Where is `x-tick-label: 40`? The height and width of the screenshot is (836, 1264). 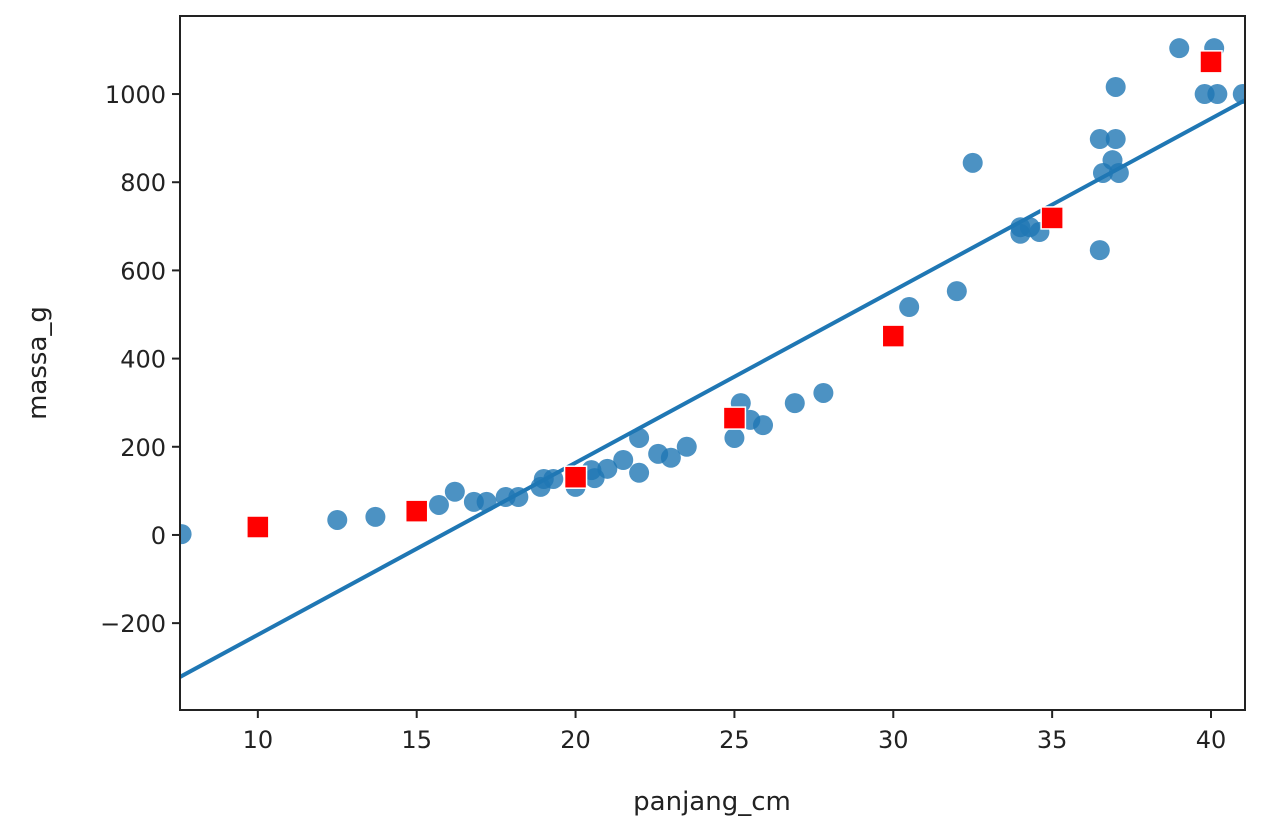
x-tick-label: 40 is located at coordinates (1211, 740).